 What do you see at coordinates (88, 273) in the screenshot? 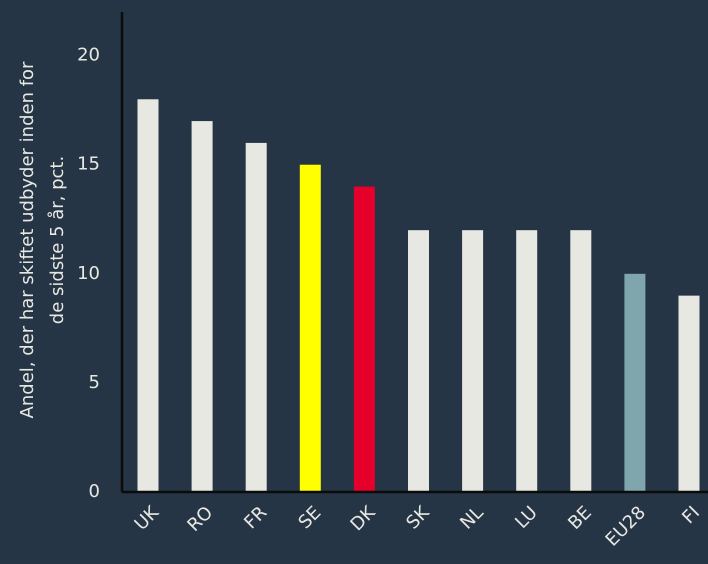
I see `y-tick-label: 10` at bounding box center [88, 273].